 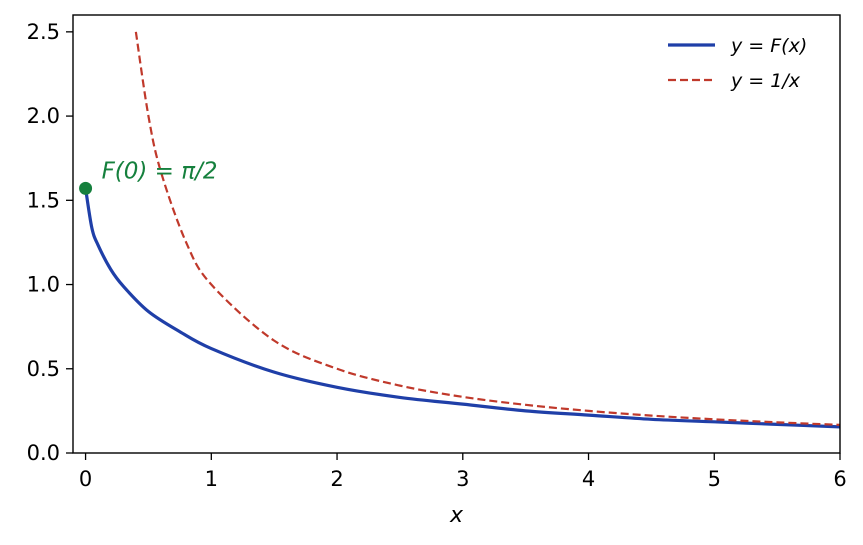 I want to click on y-tick-label: 2.0, so click(x=43, y=116).